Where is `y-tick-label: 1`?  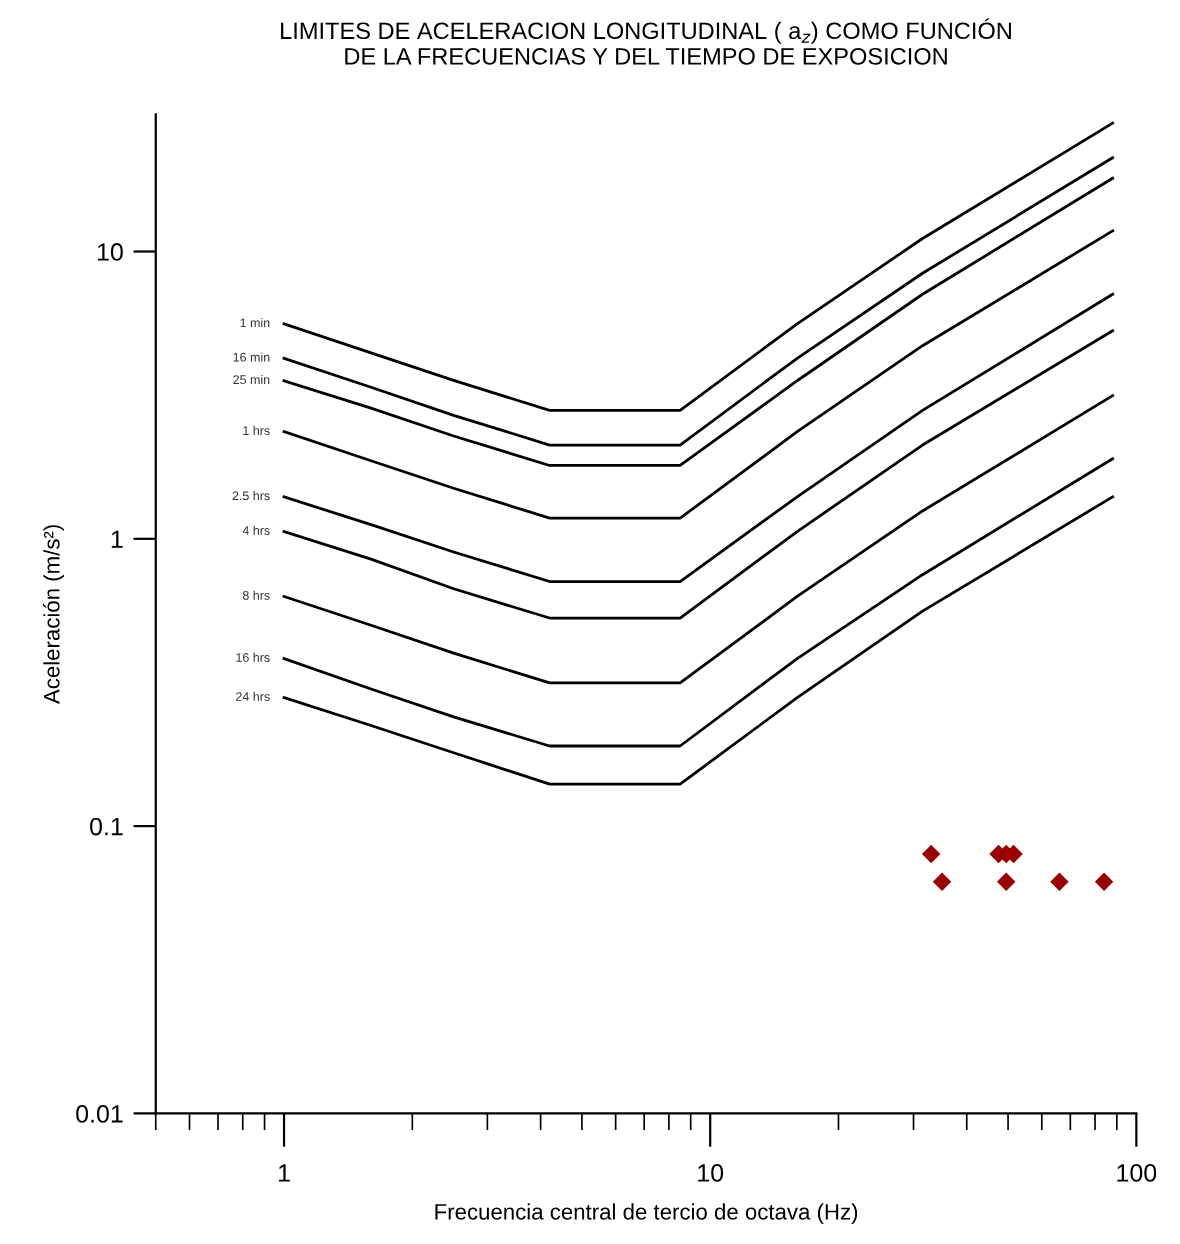 y-tick-label: 1 is located at coordinates (117, 539).